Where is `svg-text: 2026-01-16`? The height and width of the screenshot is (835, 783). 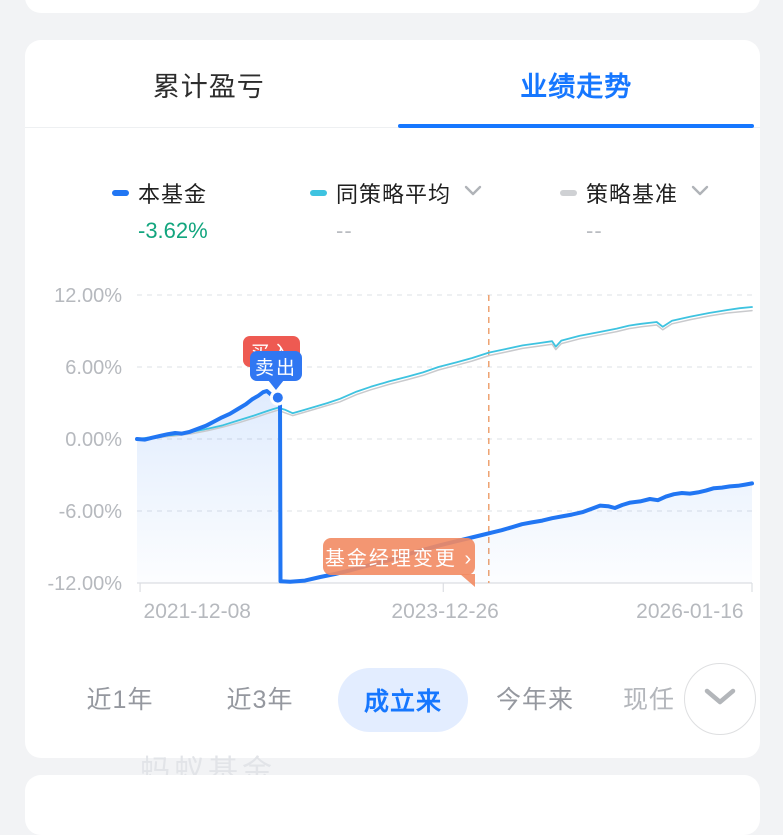
svg-text: 2026-01-16 is located at coordinates (689, 611).